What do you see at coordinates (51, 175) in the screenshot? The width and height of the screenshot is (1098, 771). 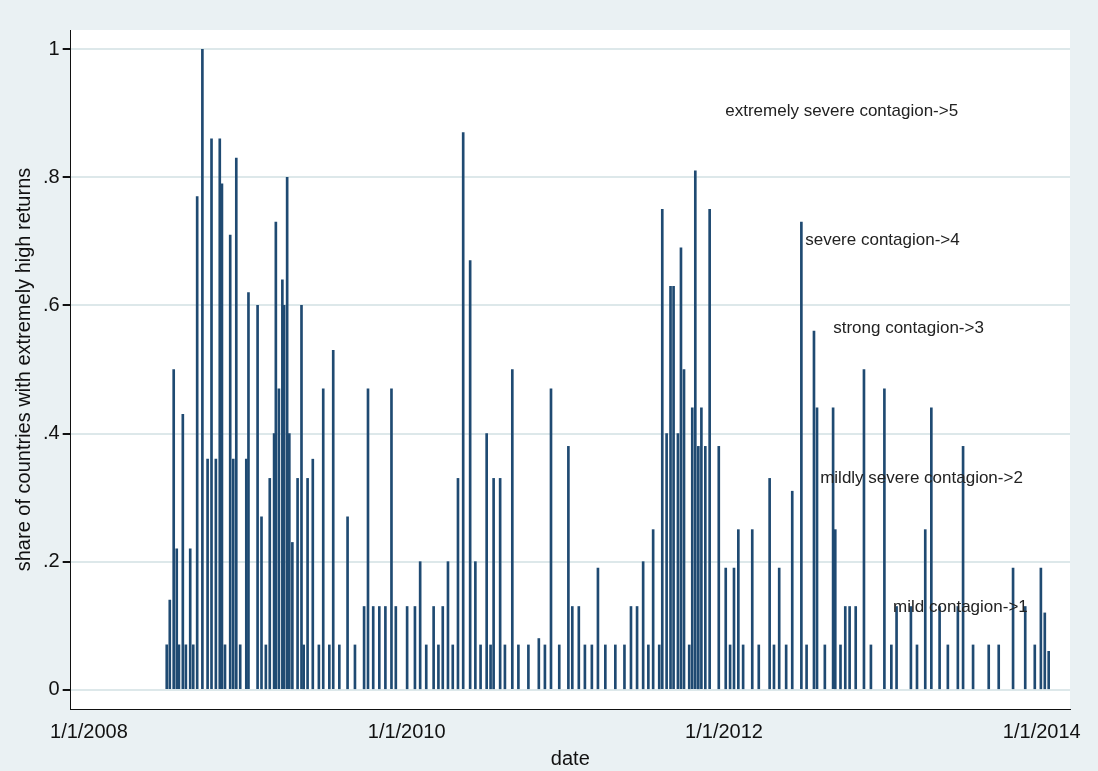 I see `y-tick-label: .8` at bounding box center [51, 175].